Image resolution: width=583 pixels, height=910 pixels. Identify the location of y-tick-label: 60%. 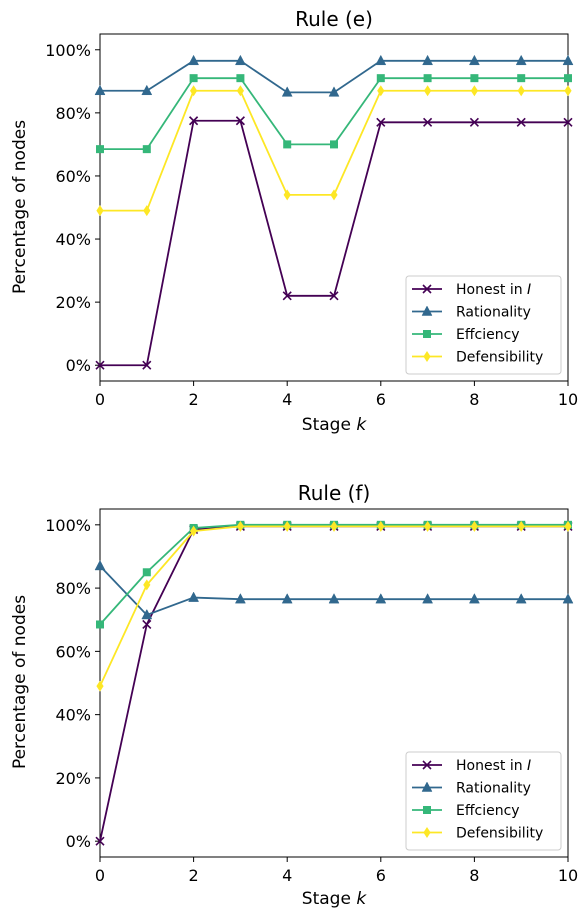
(73, 176).